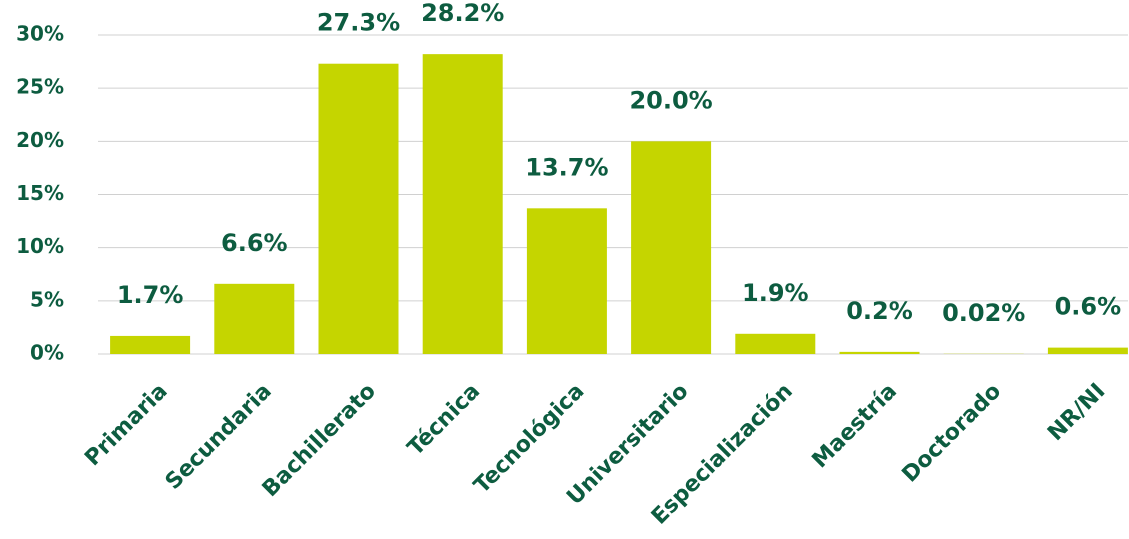 Image resolution: width=1129 pixels, height=539 pixels. I want to click on x-tick-label: NR/NI, so click(1076, 412).